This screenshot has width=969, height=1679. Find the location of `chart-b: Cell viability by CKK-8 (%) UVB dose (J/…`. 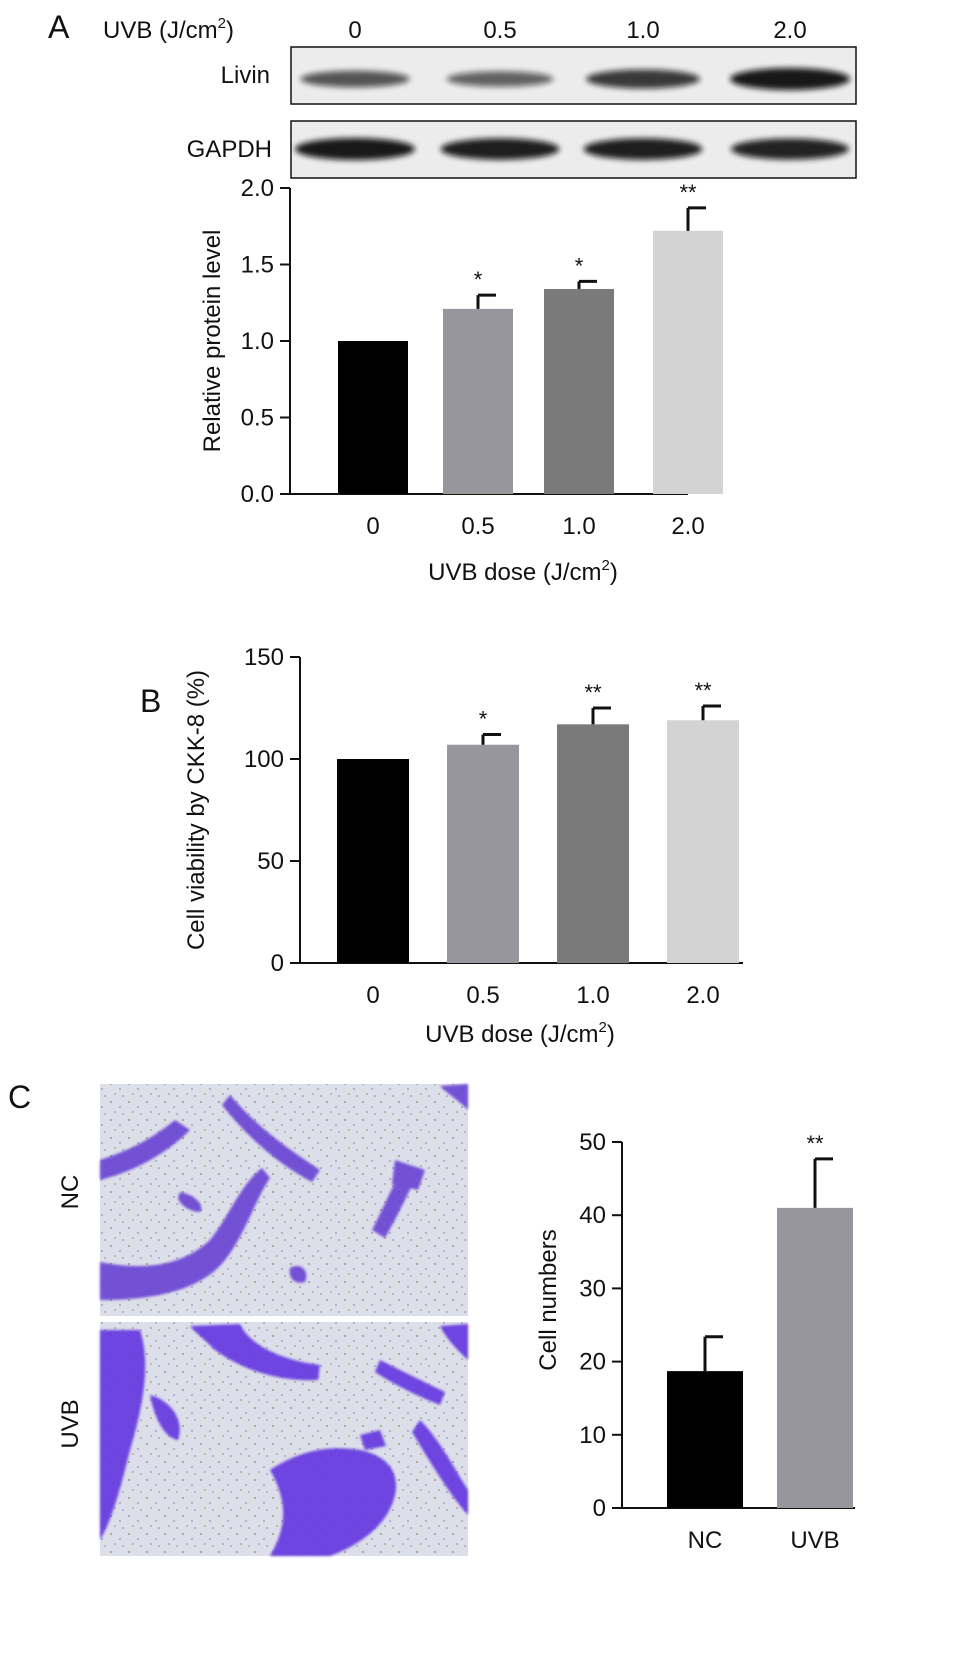

chart-b: Cell viability by CKK-8 (%) UVB dose (J/… is located at coordinates (463, 846).